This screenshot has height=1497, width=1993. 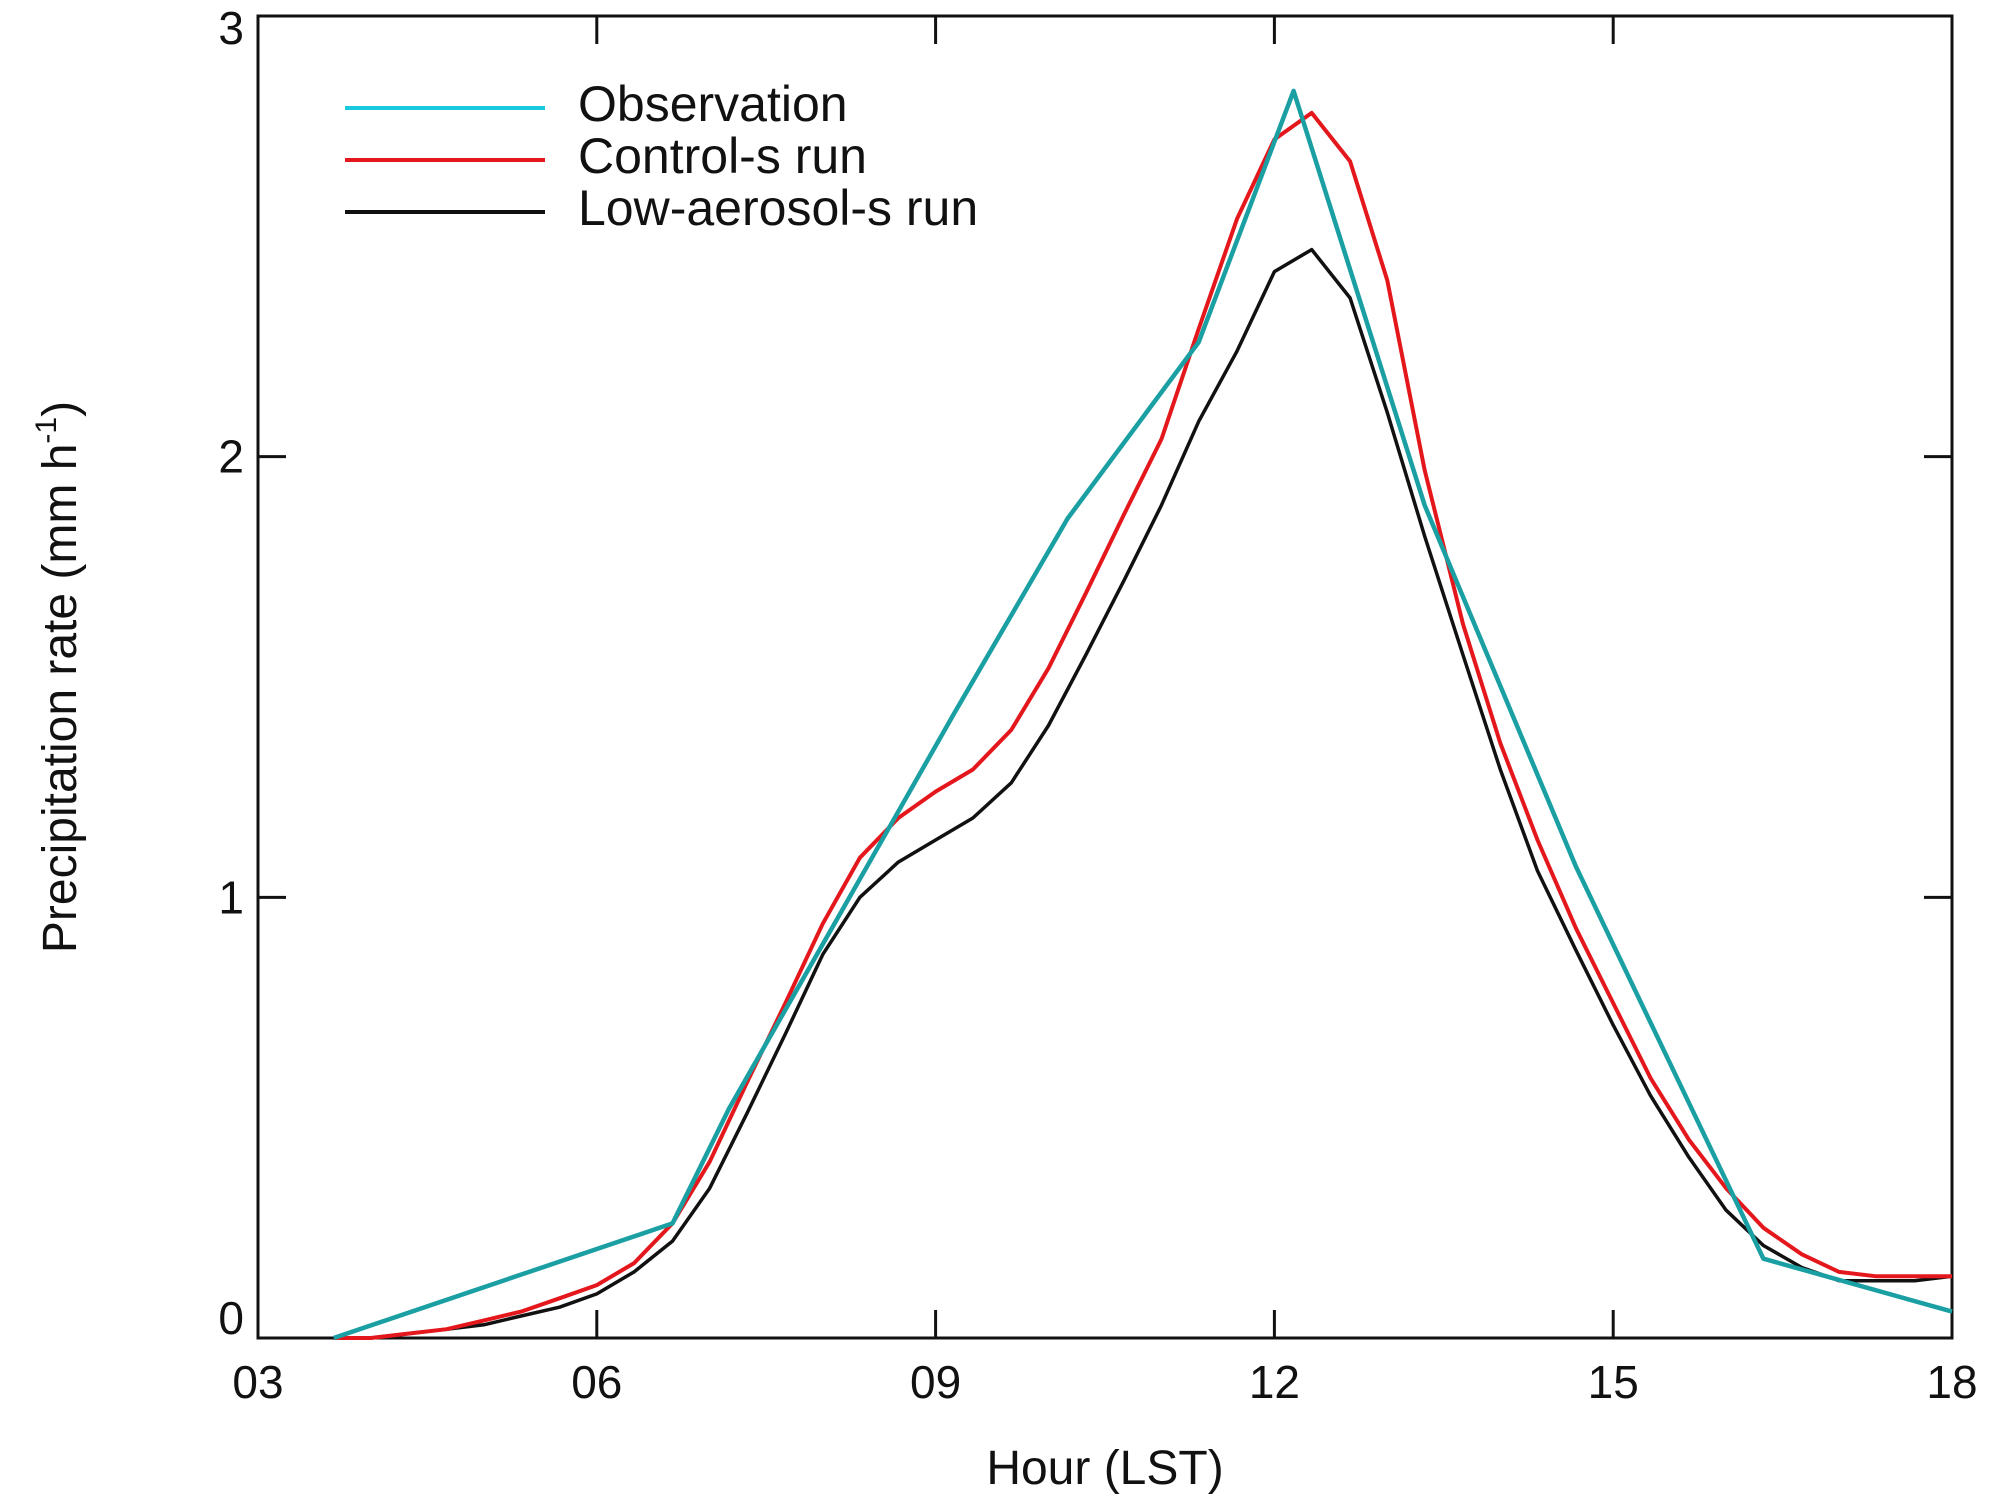 I want to click on y-tick-label: 0, so click(x=231, y=1318).